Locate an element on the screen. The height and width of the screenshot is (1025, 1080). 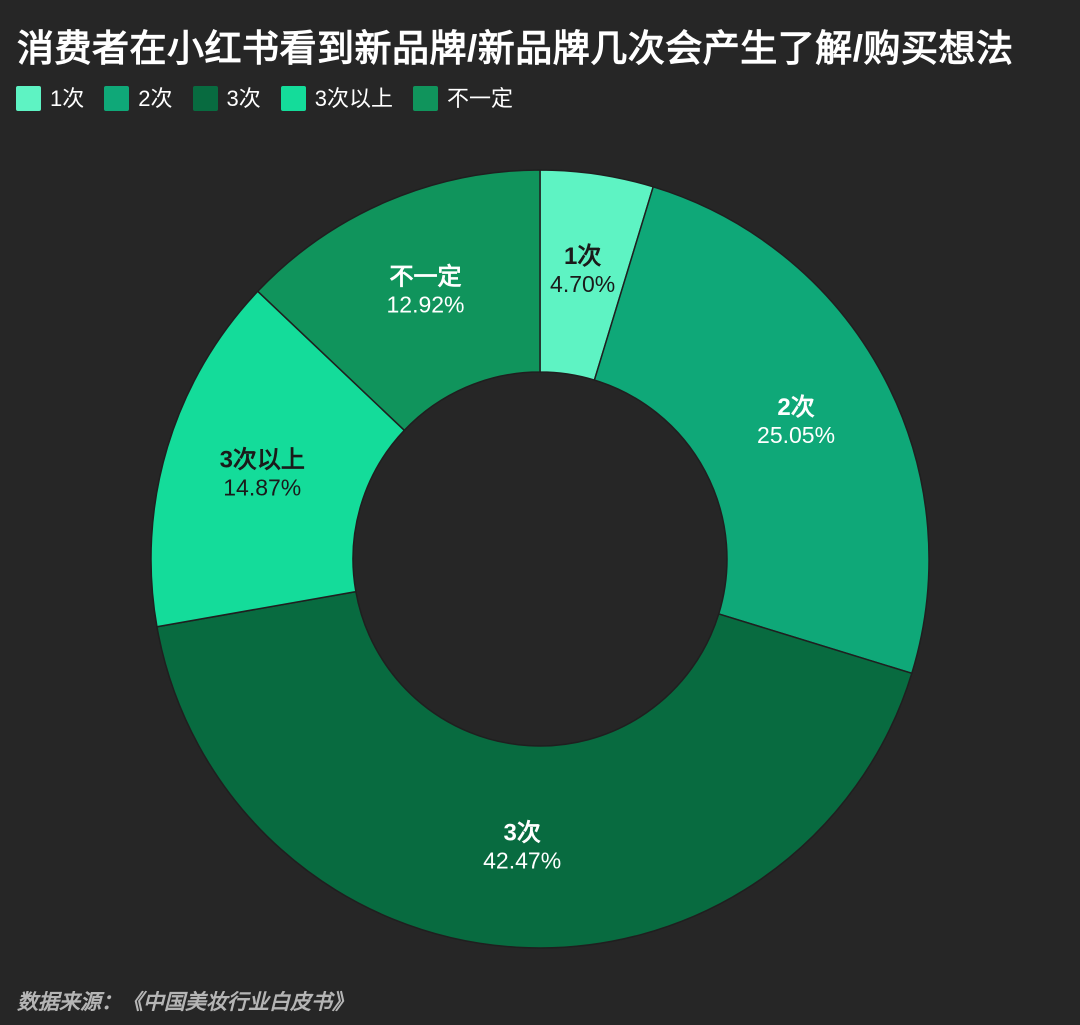
pie-slice-2次 is located at coordinates (761, 430).